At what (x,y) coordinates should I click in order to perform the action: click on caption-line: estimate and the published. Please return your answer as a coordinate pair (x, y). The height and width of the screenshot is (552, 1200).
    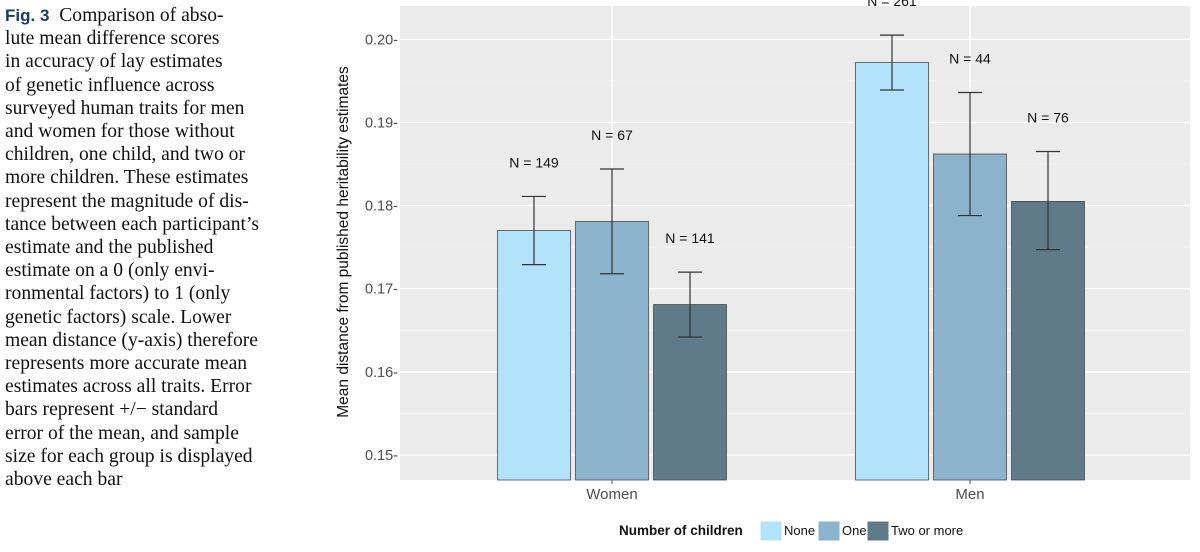
    Looking at the image, I should click on (109, 248).